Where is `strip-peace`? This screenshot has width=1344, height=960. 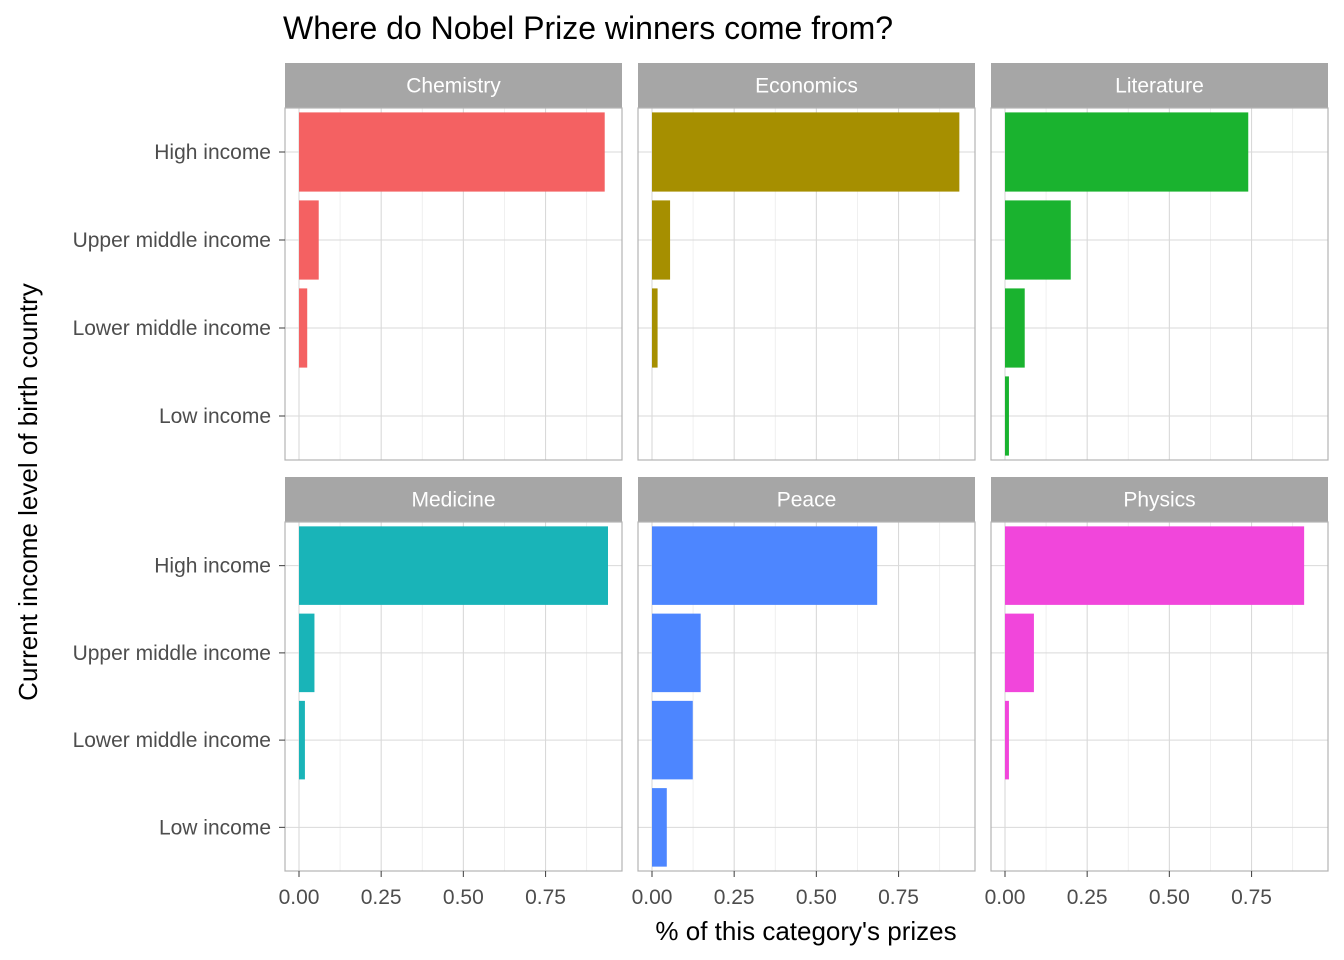
strip-peace is located at coordinates (806, 499).